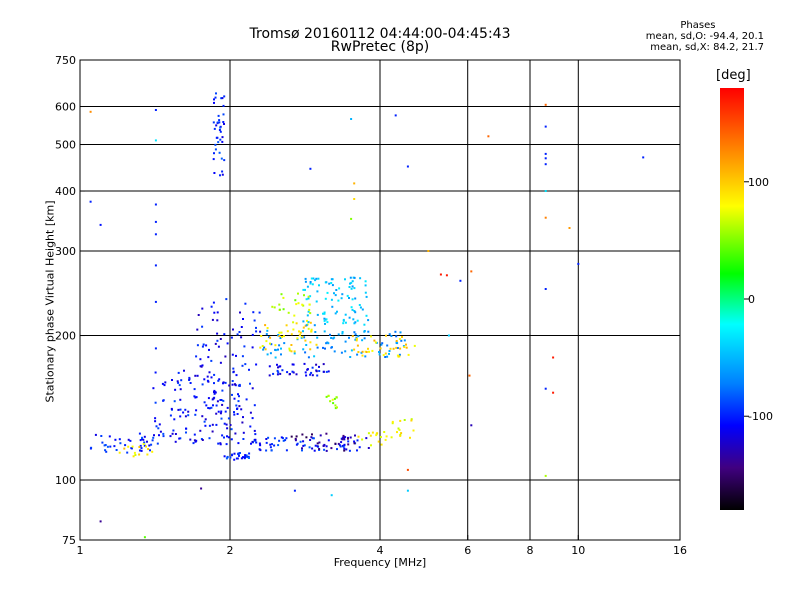 The image size is (800, 600). What do you see at coordinates (380, 550) in the screenshot?
I see `x-tick-label: 4` at bounding box center [380, 550].